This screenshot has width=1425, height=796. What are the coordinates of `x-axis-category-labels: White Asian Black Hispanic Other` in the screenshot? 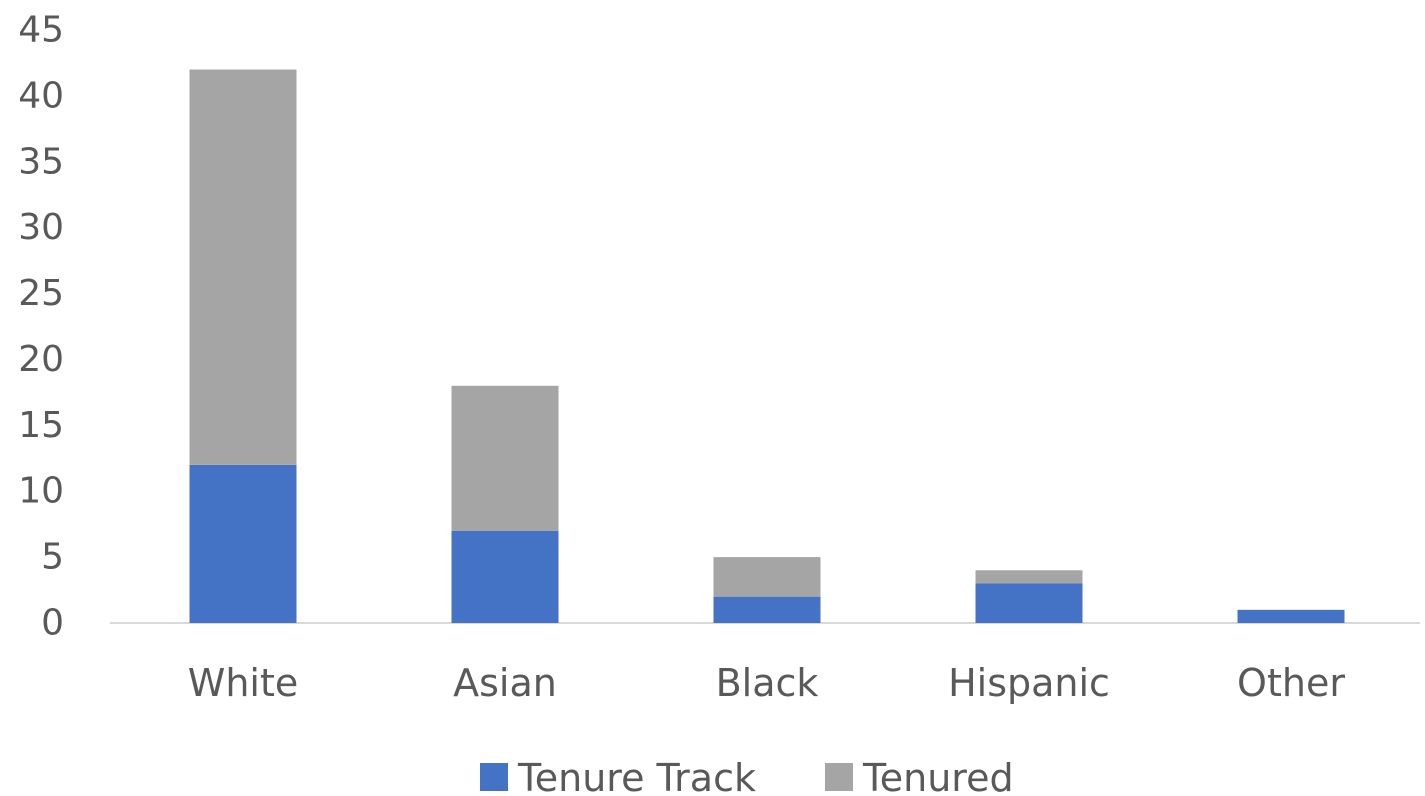 It's located at (767, 683).